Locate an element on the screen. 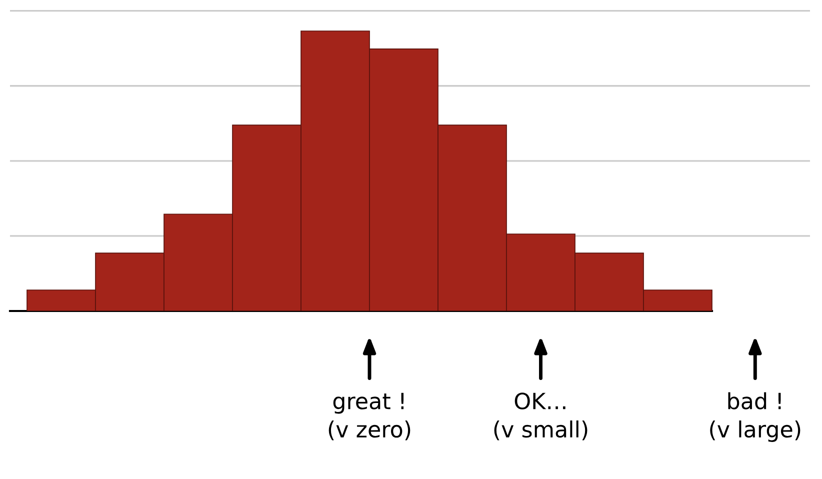  text: great ! (v zero) is located at coordinates (369, 416).